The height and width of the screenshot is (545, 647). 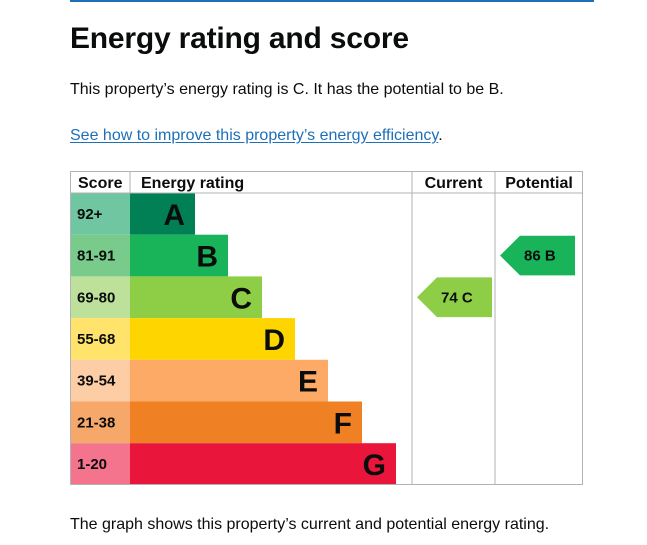 I want to click on score-cell-f, so click(x=100, y=422).